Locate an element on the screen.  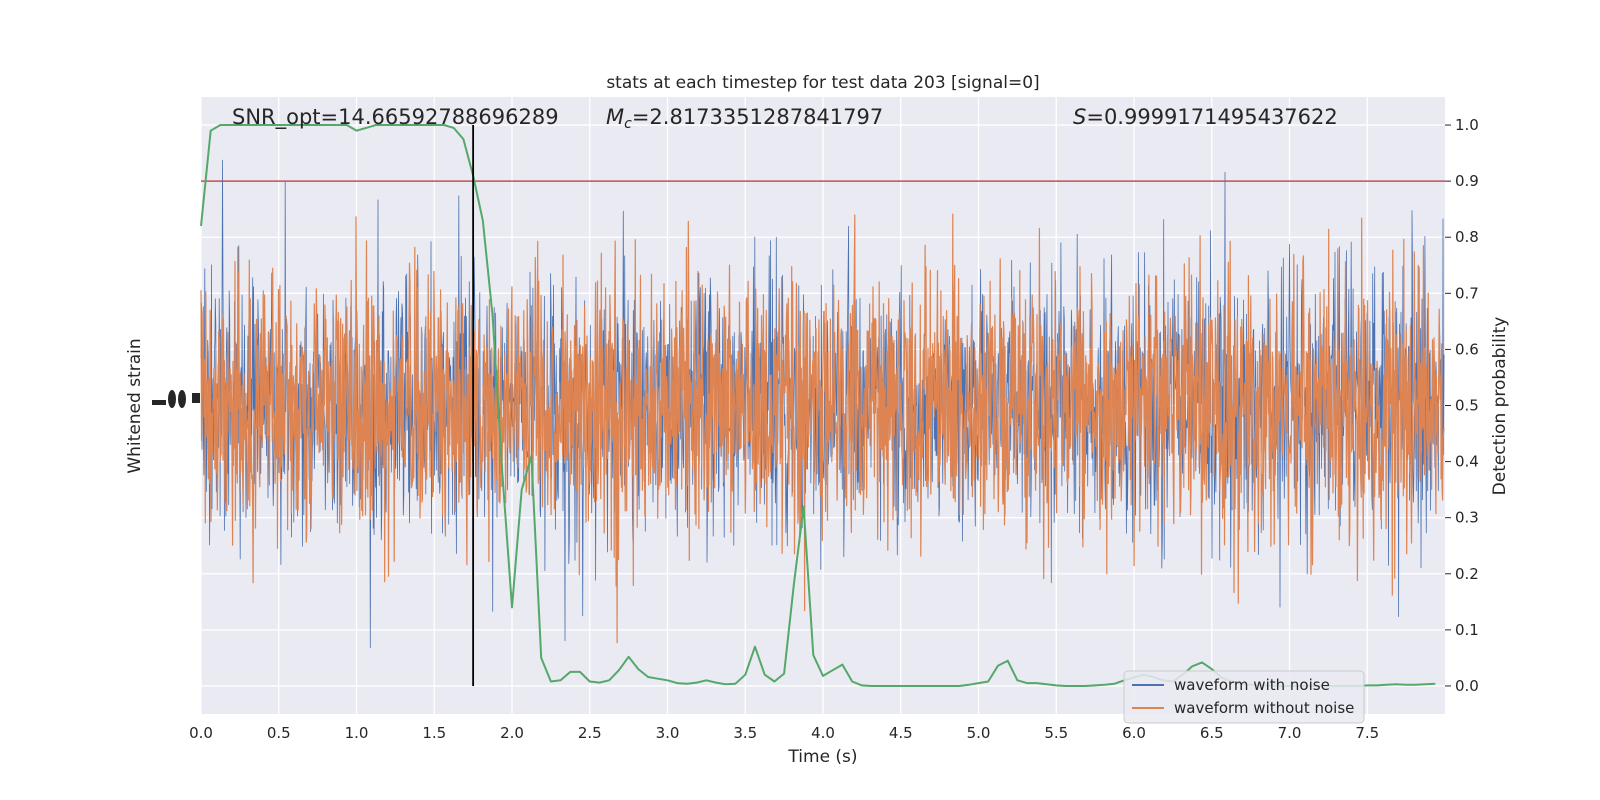
y-tick-label: 0.9 is located at coordinates (1467, 181).